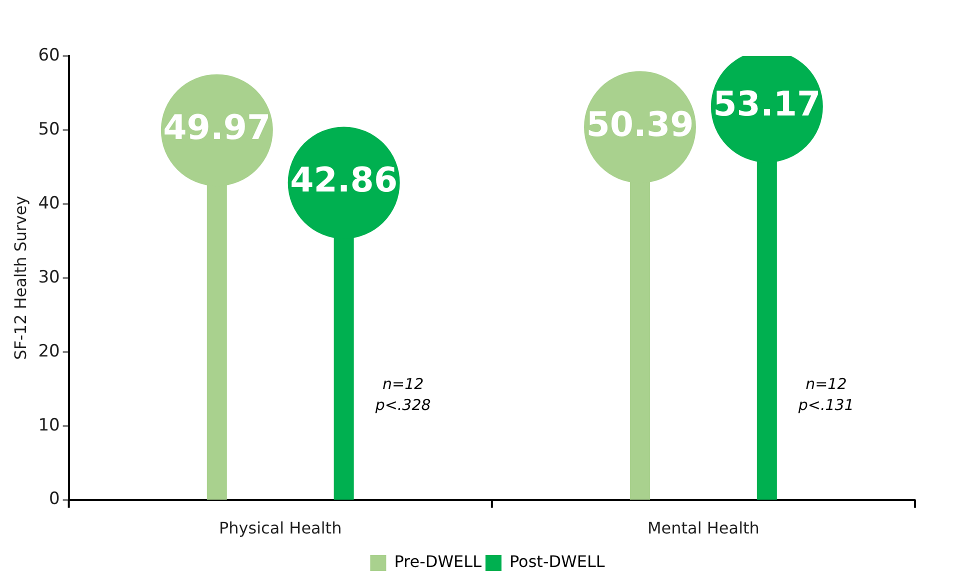 This screenshot has width=971, height=581. What do you see at coordinates (217, 128) in the screenshot?
I see `data-label: 49.97` at bounding box center [217, 128].